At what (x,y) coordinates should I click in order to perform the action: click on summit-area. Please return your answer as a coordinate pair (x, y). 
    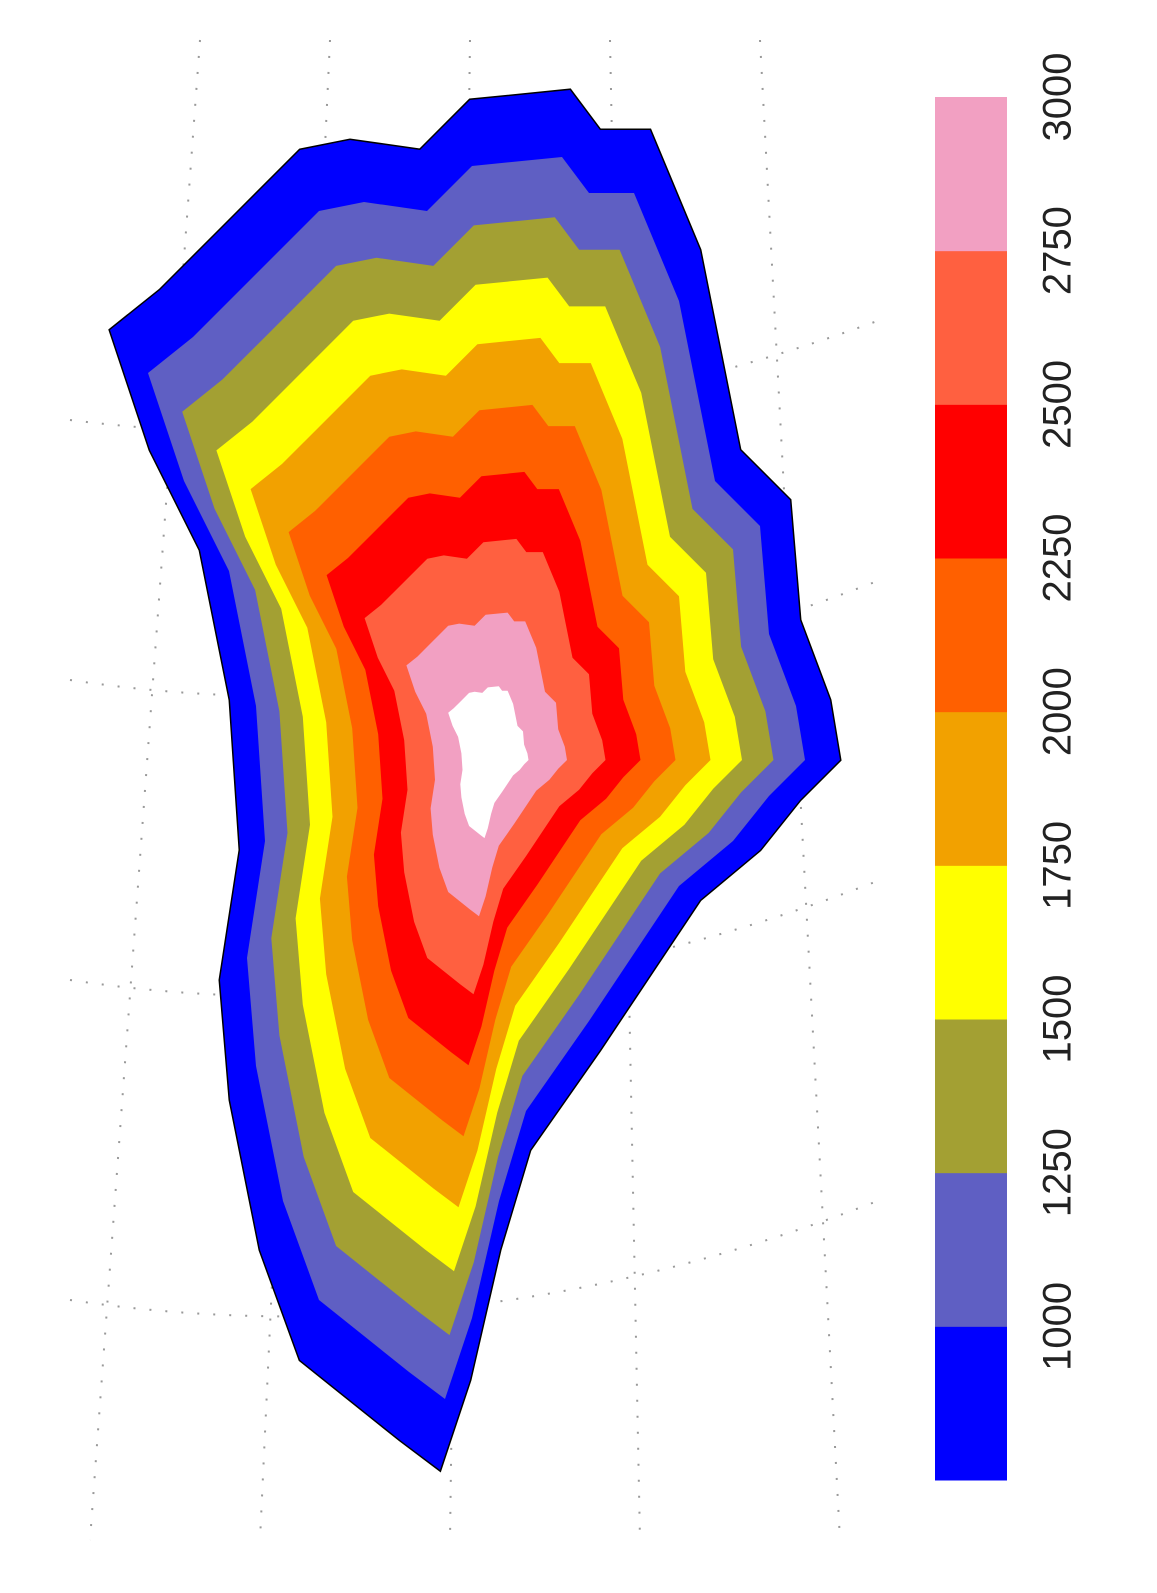
    Looking at the image, I should click on (488, 762).